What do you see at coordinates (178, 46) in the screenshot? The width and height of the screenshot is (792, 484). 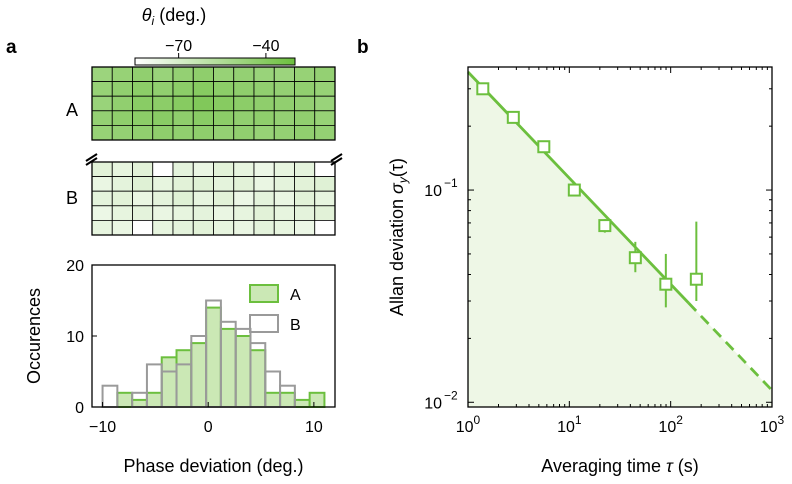 I see `colorbar-tick-label: −70` at bounding box center [178, 46].